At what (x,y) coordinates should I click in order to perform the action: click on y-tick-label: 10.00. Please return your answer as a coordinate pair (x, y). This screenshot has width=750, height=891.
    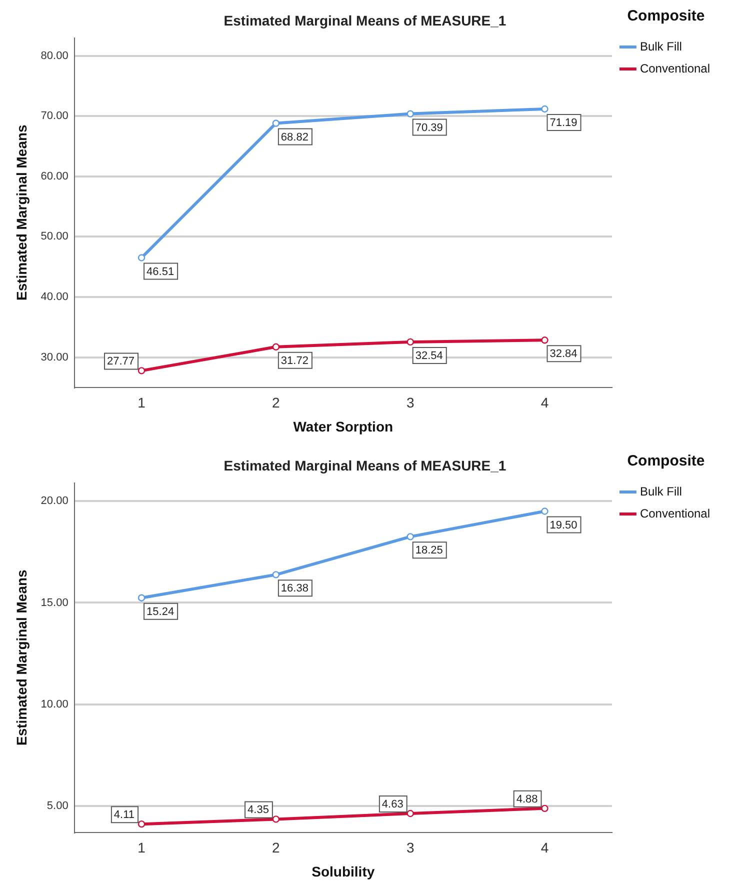
    Looking at the image, I should click on (54, 704).